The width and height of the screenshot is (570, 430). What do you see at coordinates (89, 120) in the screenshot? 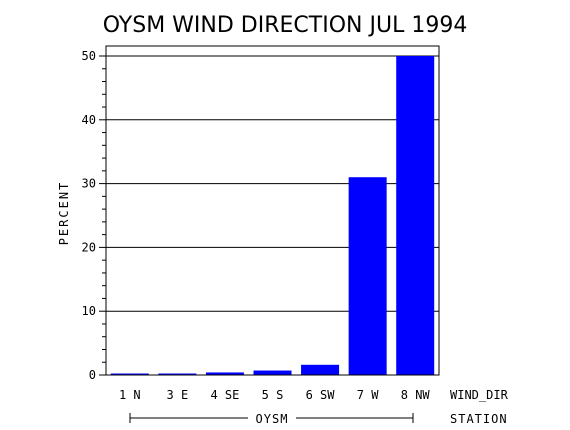
I see `y-tick-label: 40` at bounding box center [89, 120].